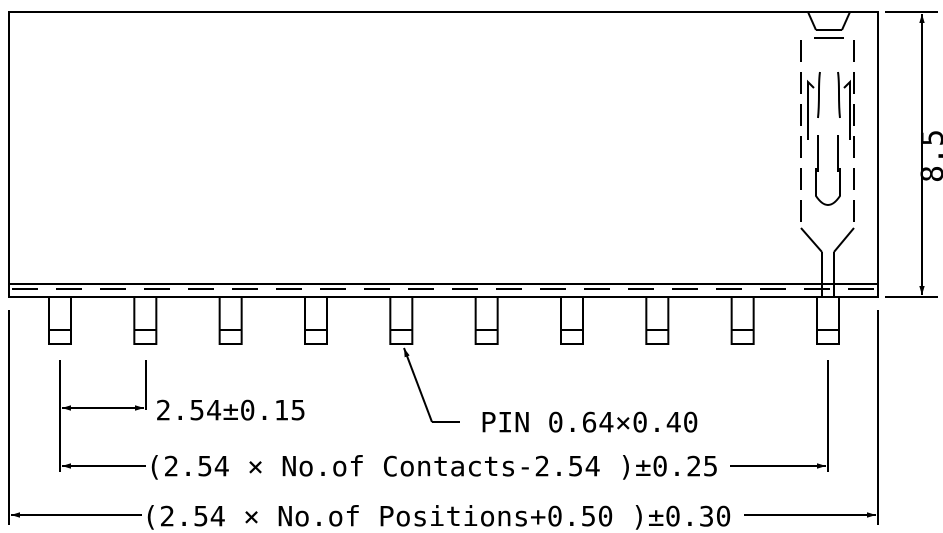  I want to click on height-label: 8.5, so click(929, 156).